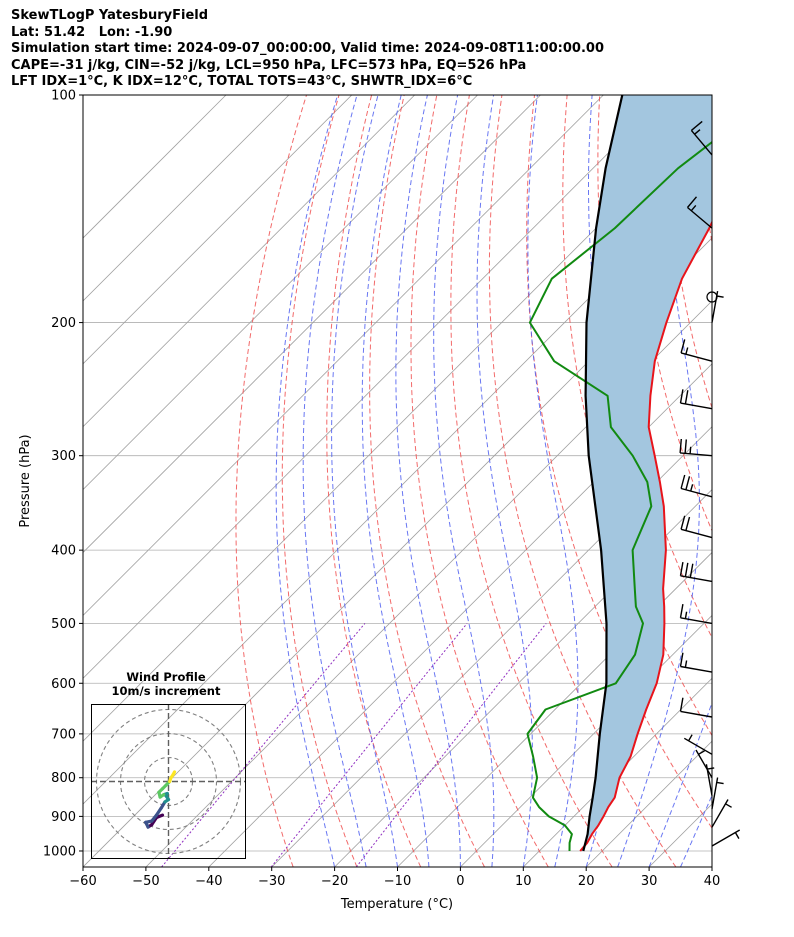 This screenshot has width=794, height=937. What do you see at coordinates (63, 817) in the screenshot?
I see `y-tick-label: 900` at bounding box center [63, 817].